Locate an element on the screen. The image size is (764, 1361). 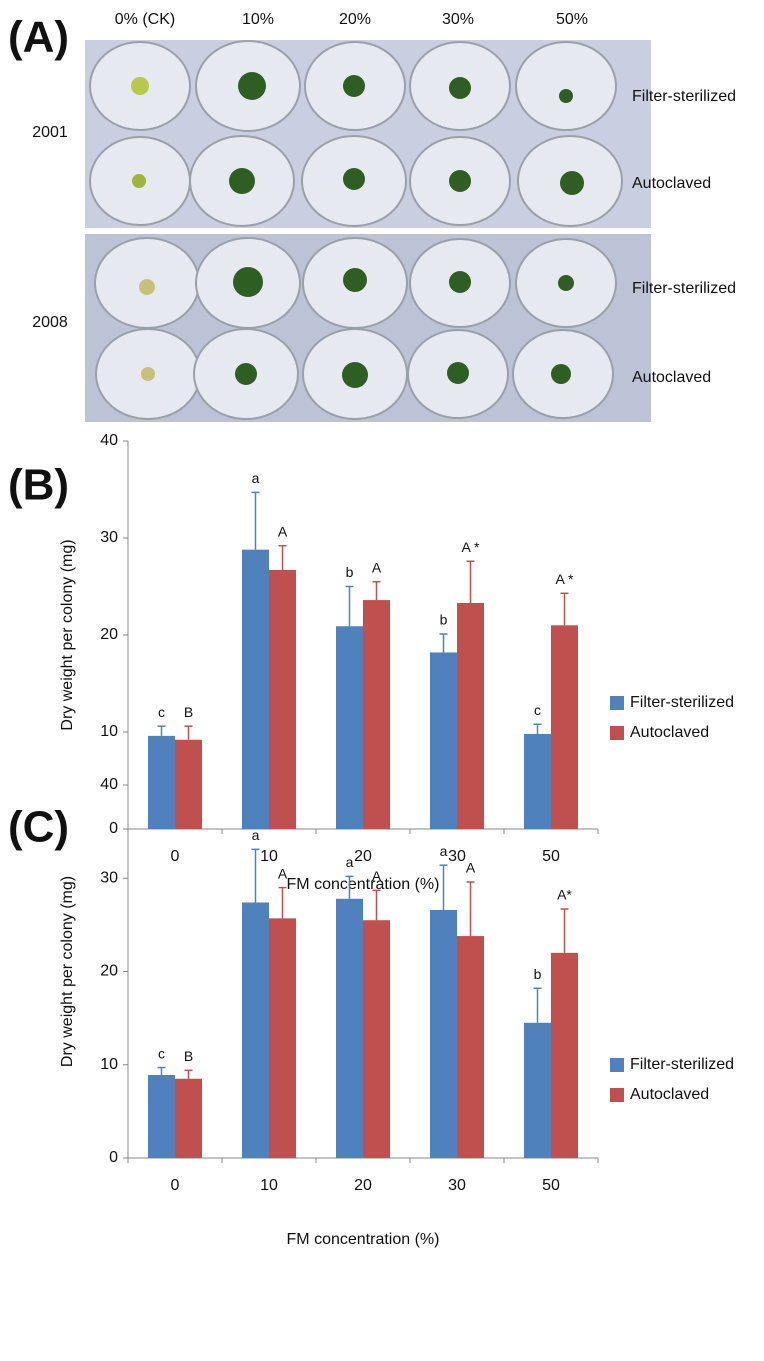
significance-label: A* is located at coordinates (564, 895).